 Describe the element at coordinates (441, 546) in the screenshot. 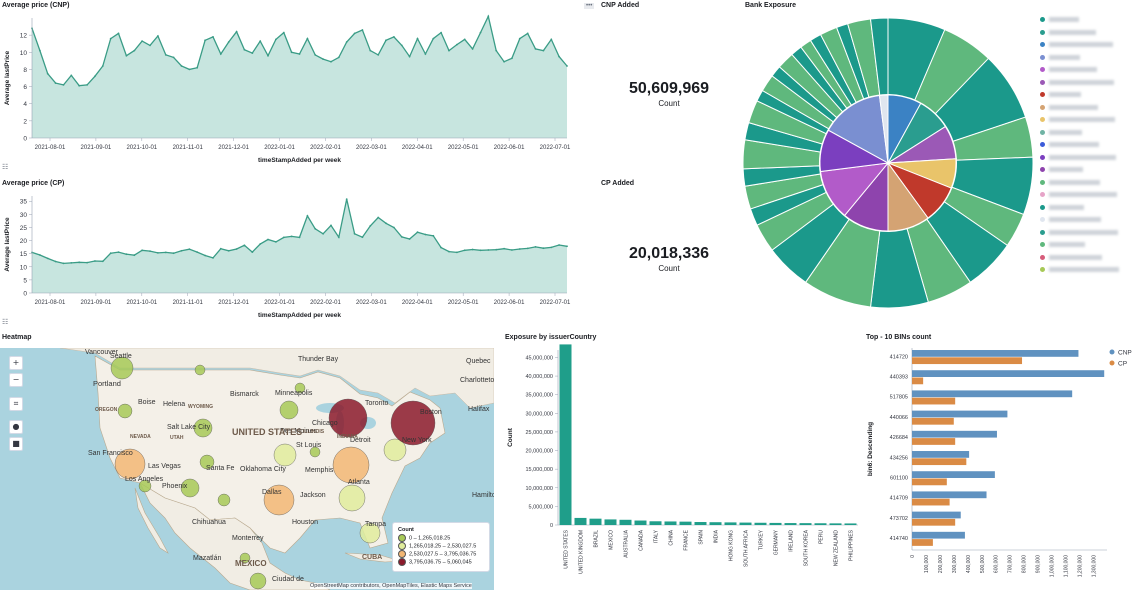

I see `map-legend-item: 1,265,018.25 – 2,530,027.5` at that location.